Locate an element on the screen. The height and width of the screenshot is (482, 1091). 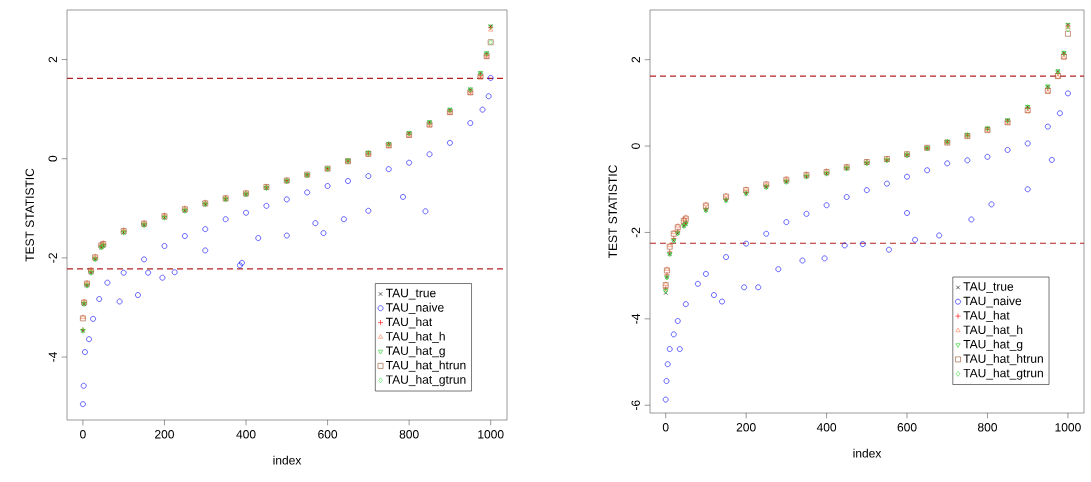
y-tick-label: -6 is located at coordinates (635, 405).